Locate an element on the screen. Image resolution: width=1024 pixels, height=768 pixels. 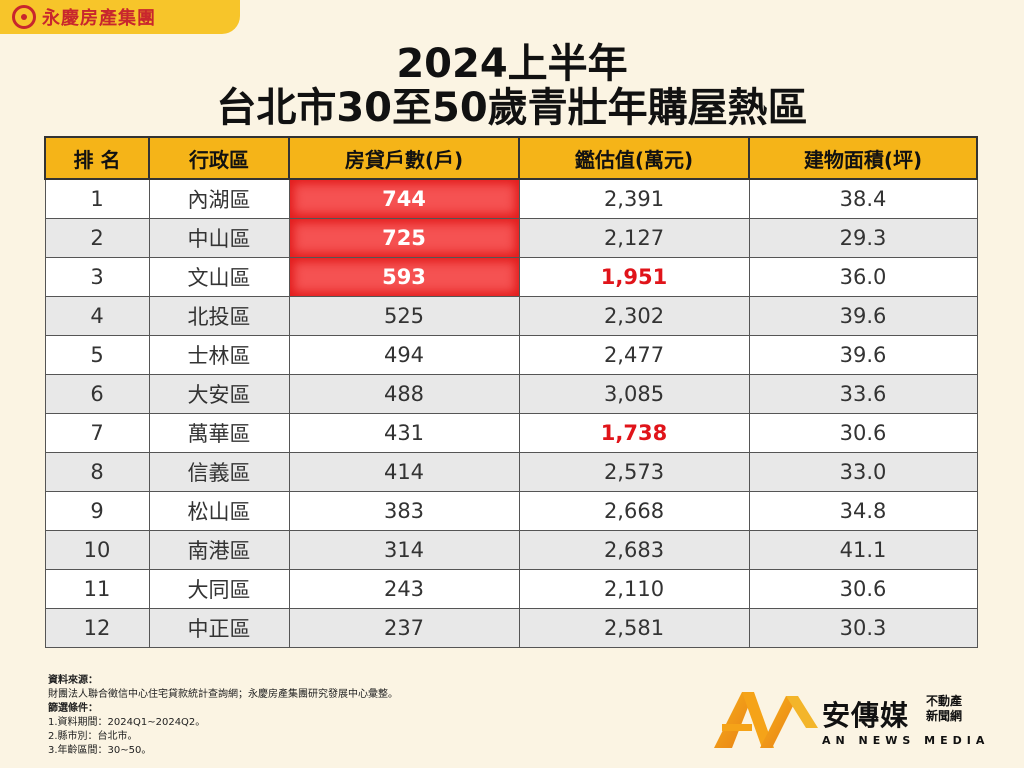
district-cell: 士林區 is located at coordinates (219, 355).